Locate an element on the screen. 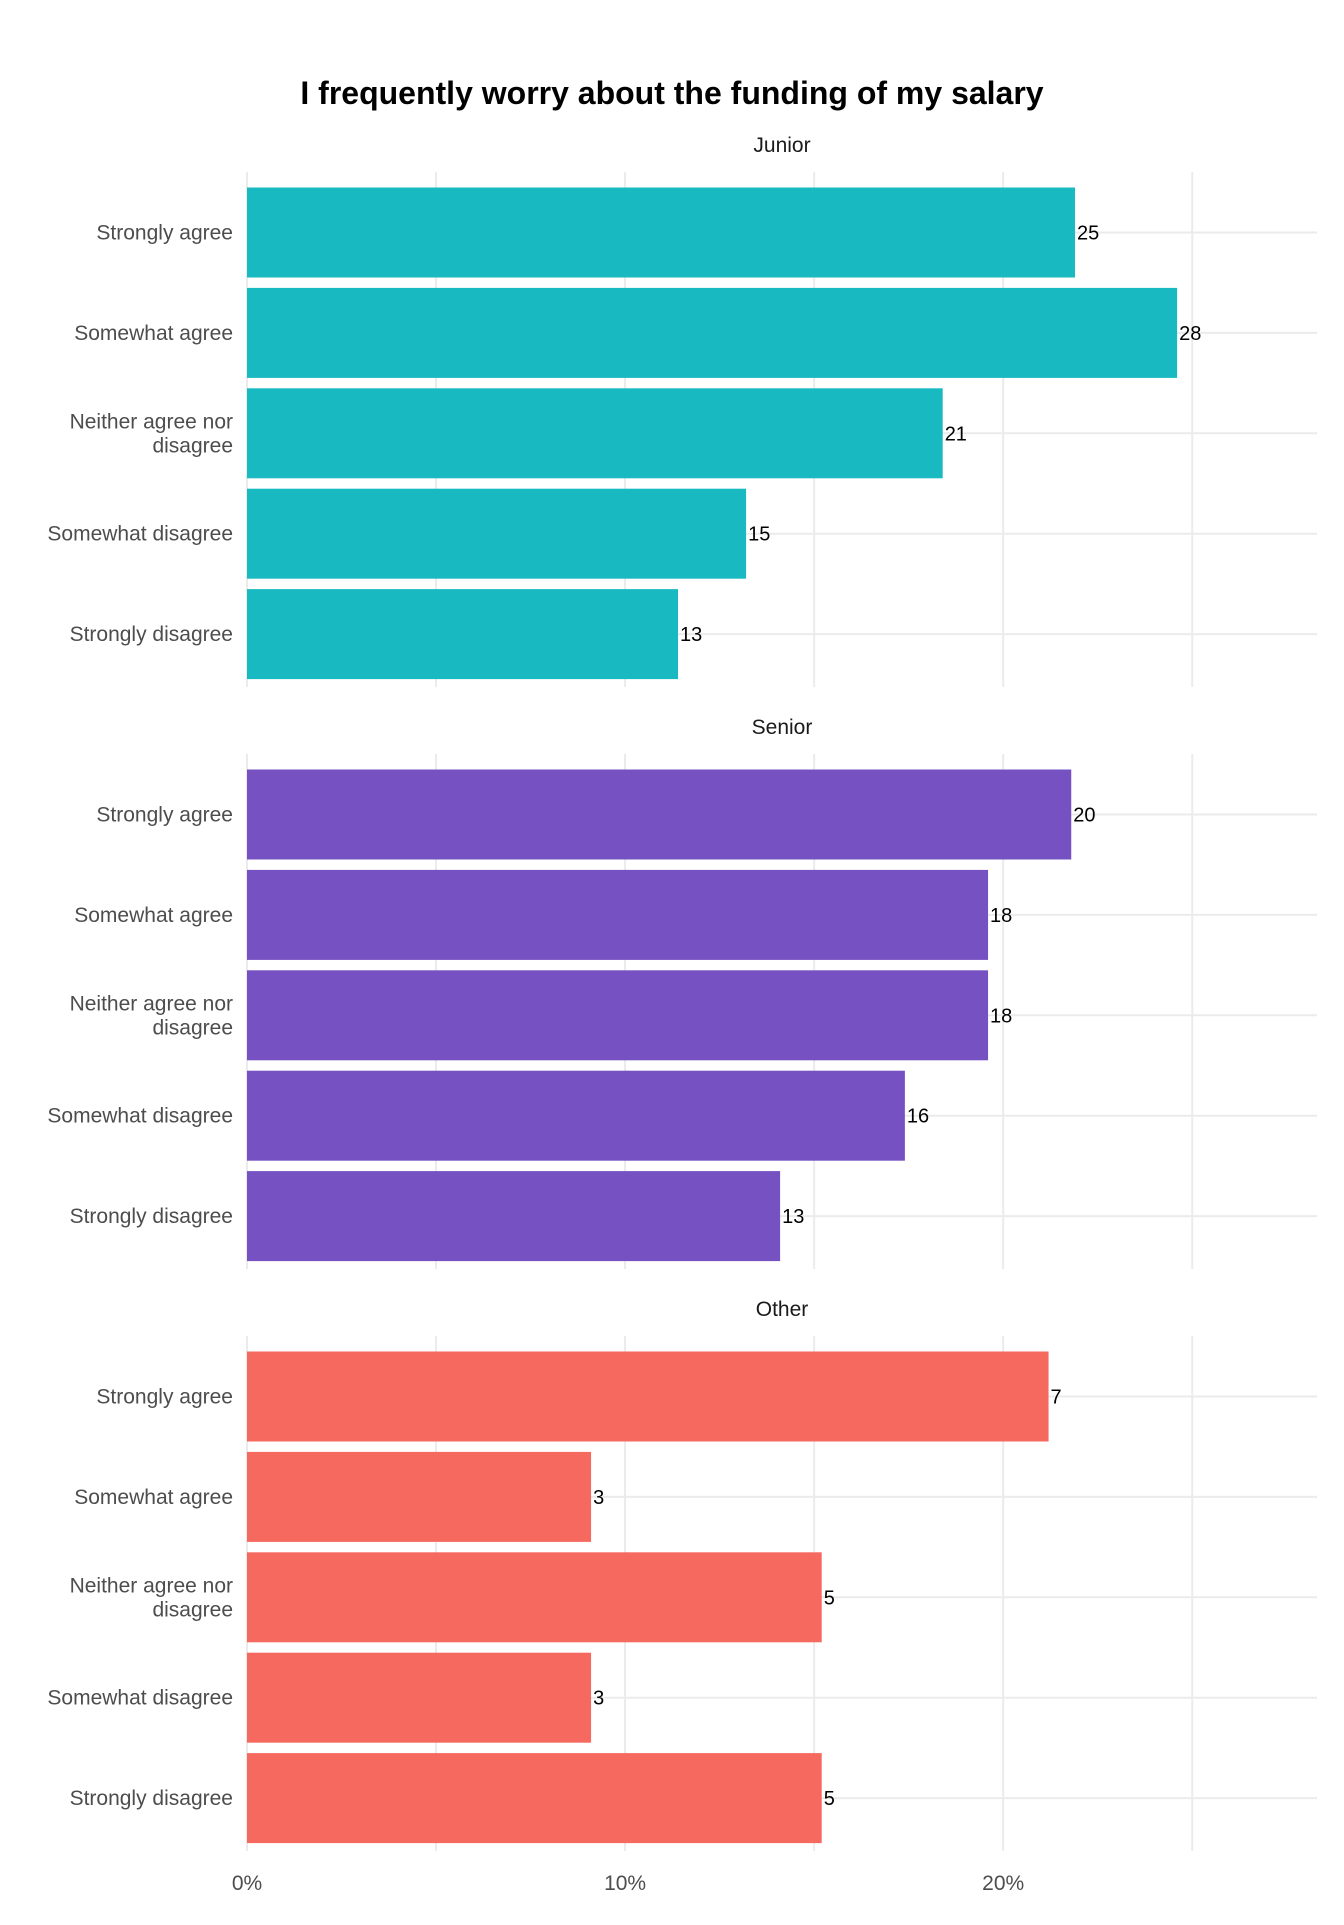  facet-label: Junior is located at coordinates (781, 145).